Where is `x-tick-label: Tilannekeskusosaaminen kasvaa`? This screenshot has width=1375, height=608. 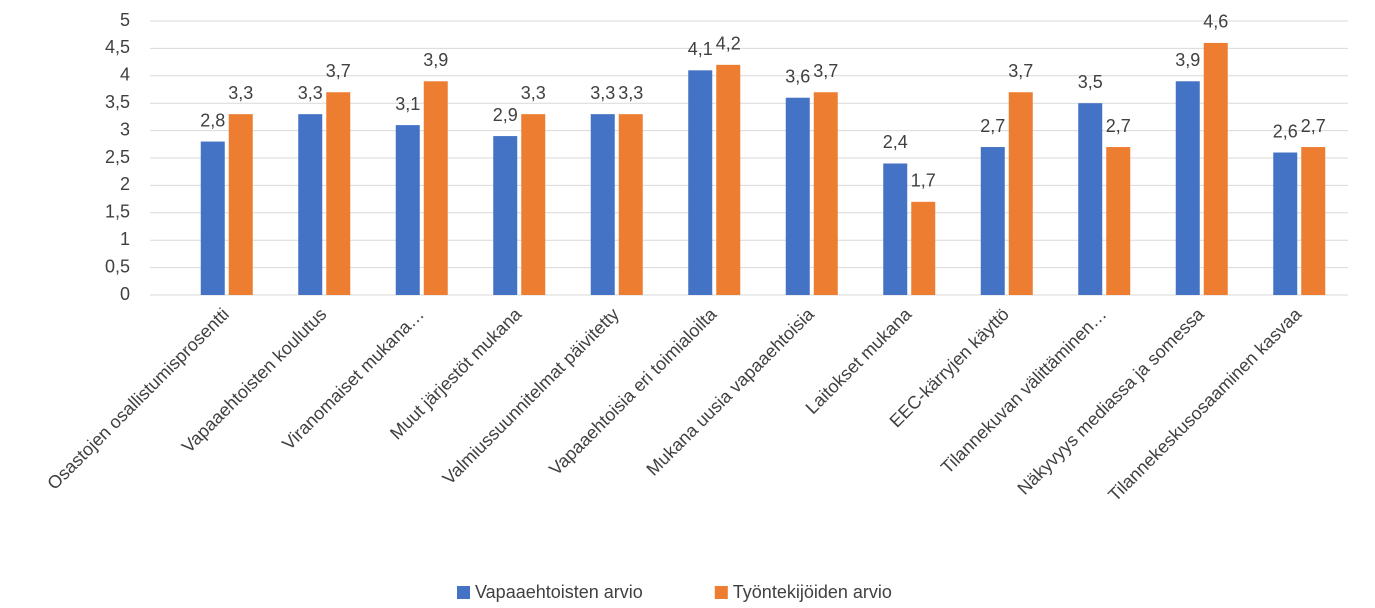 x-tick-label: Tilannekeskusosaaminen kasvaa is located at coordinates (1205, 404).